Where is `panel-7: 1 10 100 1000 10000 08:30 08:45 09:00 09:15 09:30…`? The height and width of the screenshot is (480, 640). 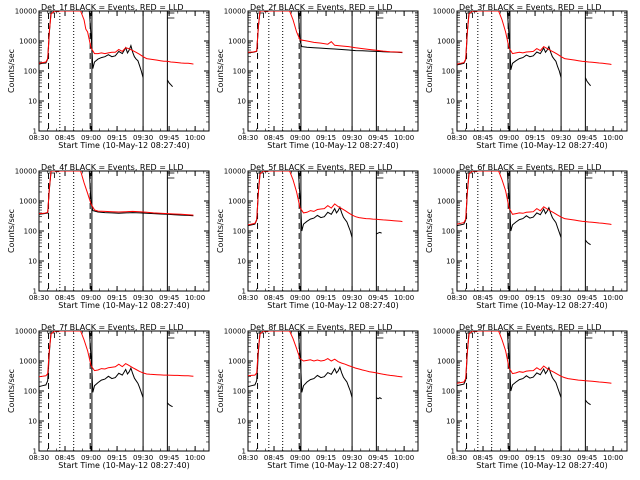
panel-7: 1 10 100 1000 10000 08:30 08:45 09:00 09:15 09:30… is located at coordinates (108, 396).